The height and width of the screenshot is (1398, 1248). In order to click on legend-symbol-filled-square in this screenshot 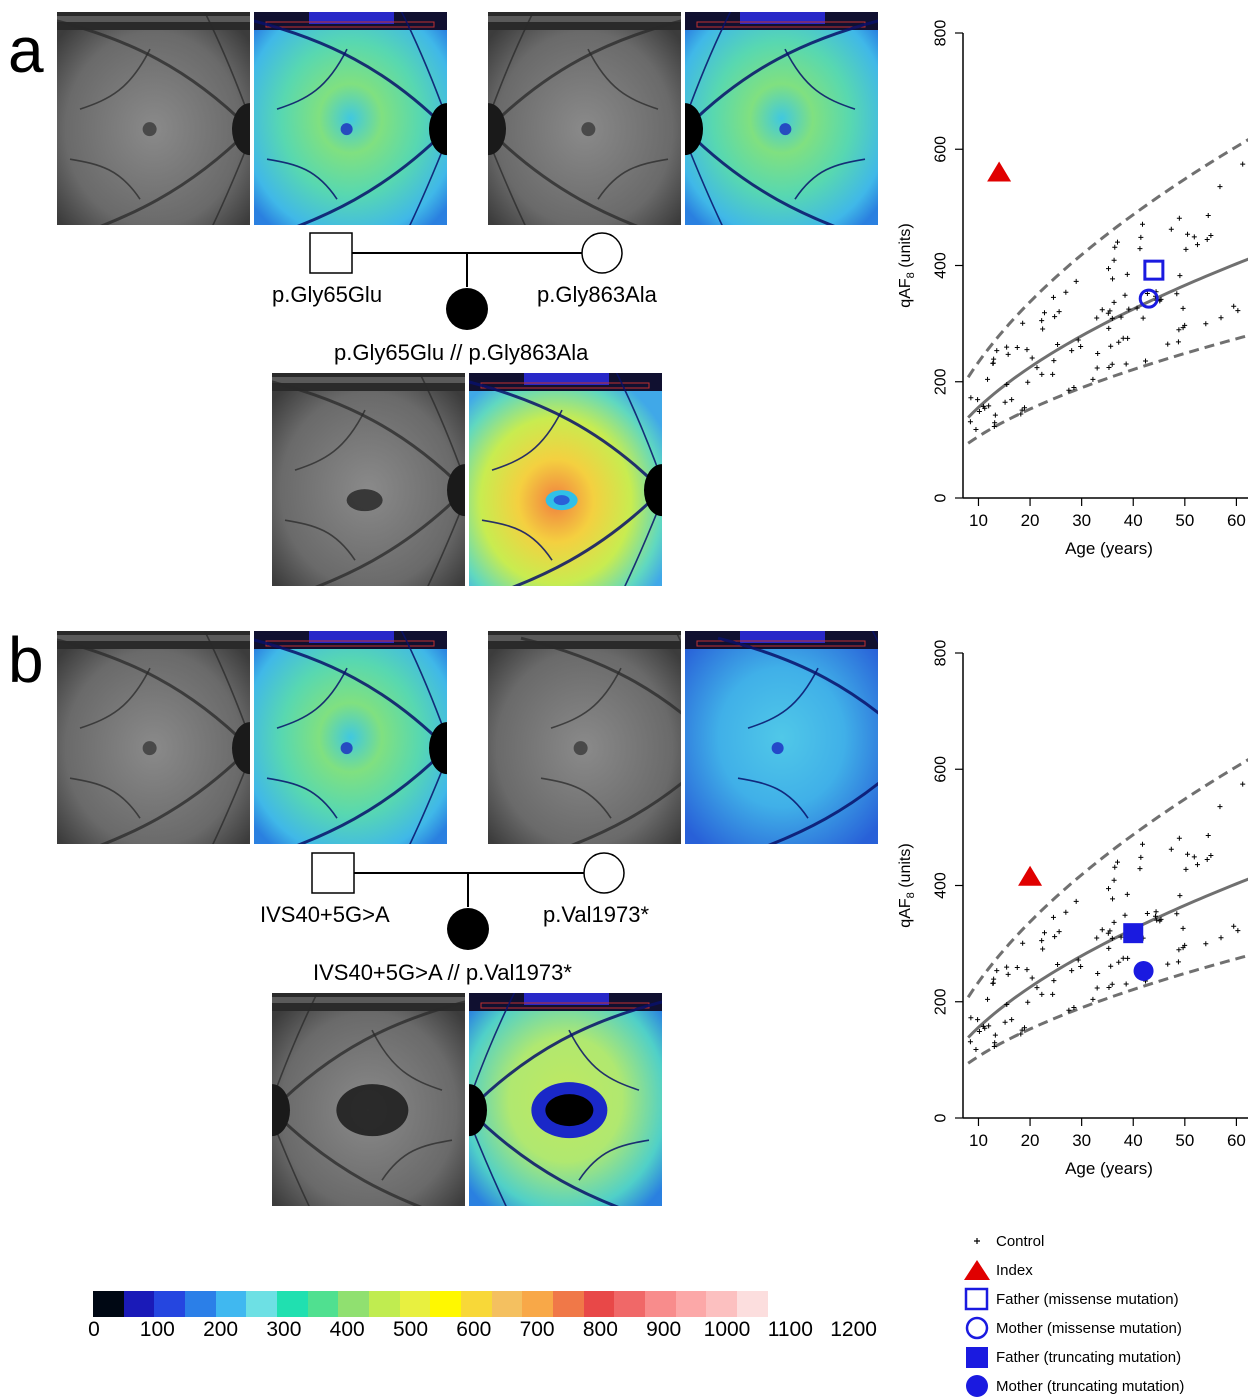, I will do `click(977, 1357)`.